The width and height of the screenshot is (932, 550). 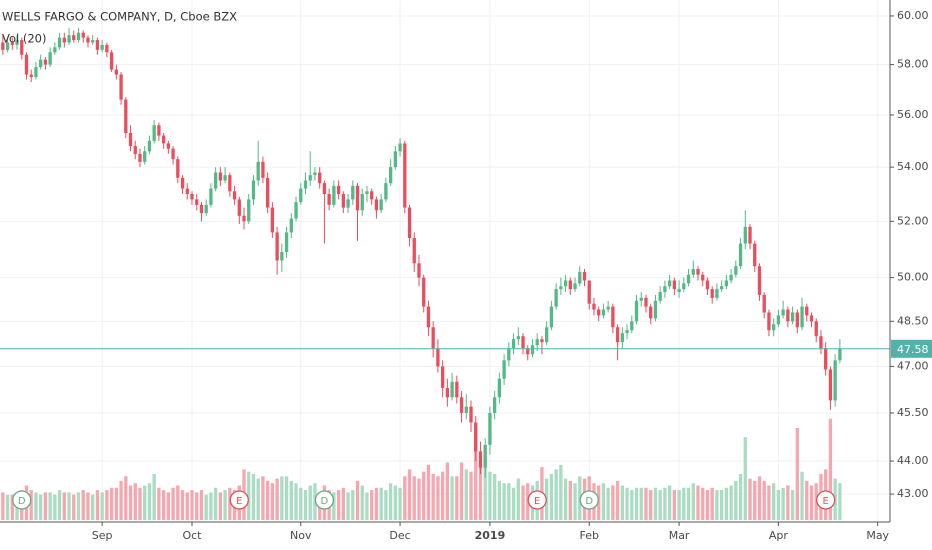 I want to click on event-marker, so click(x=826, y=500).